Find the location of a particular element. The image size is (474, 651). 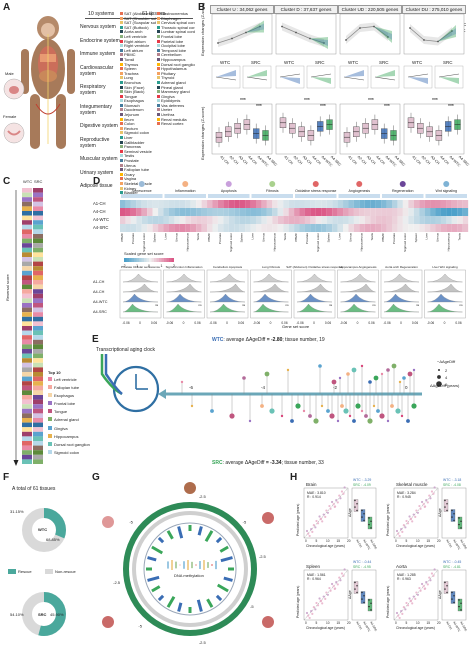

tissue-item: Left ventricle is located at coordinates (138, 37).